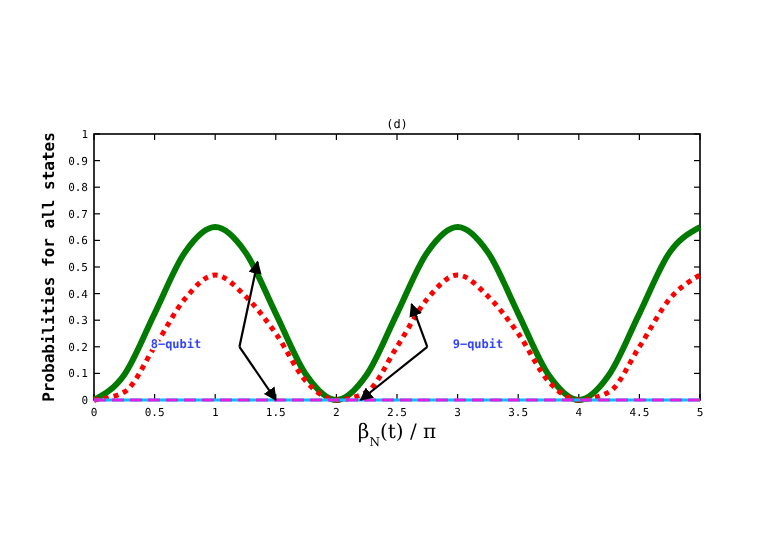 This screenshot has height=546, width=764. What do you see at coordinates (49, 266) in the screenshot?
I see `y-axis-title: Probabilities for all states` at bounding box center [49, 266].